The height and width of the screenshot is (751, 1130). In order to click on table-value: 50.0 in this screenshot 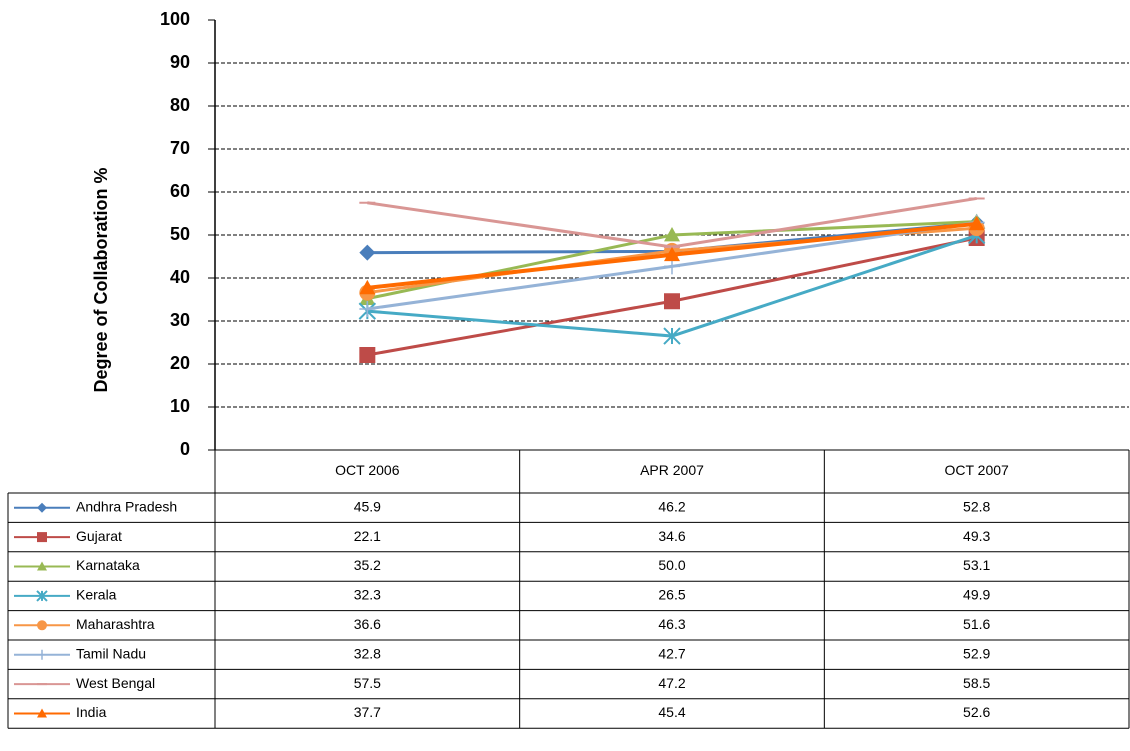, I will do `click(671, 565)`.